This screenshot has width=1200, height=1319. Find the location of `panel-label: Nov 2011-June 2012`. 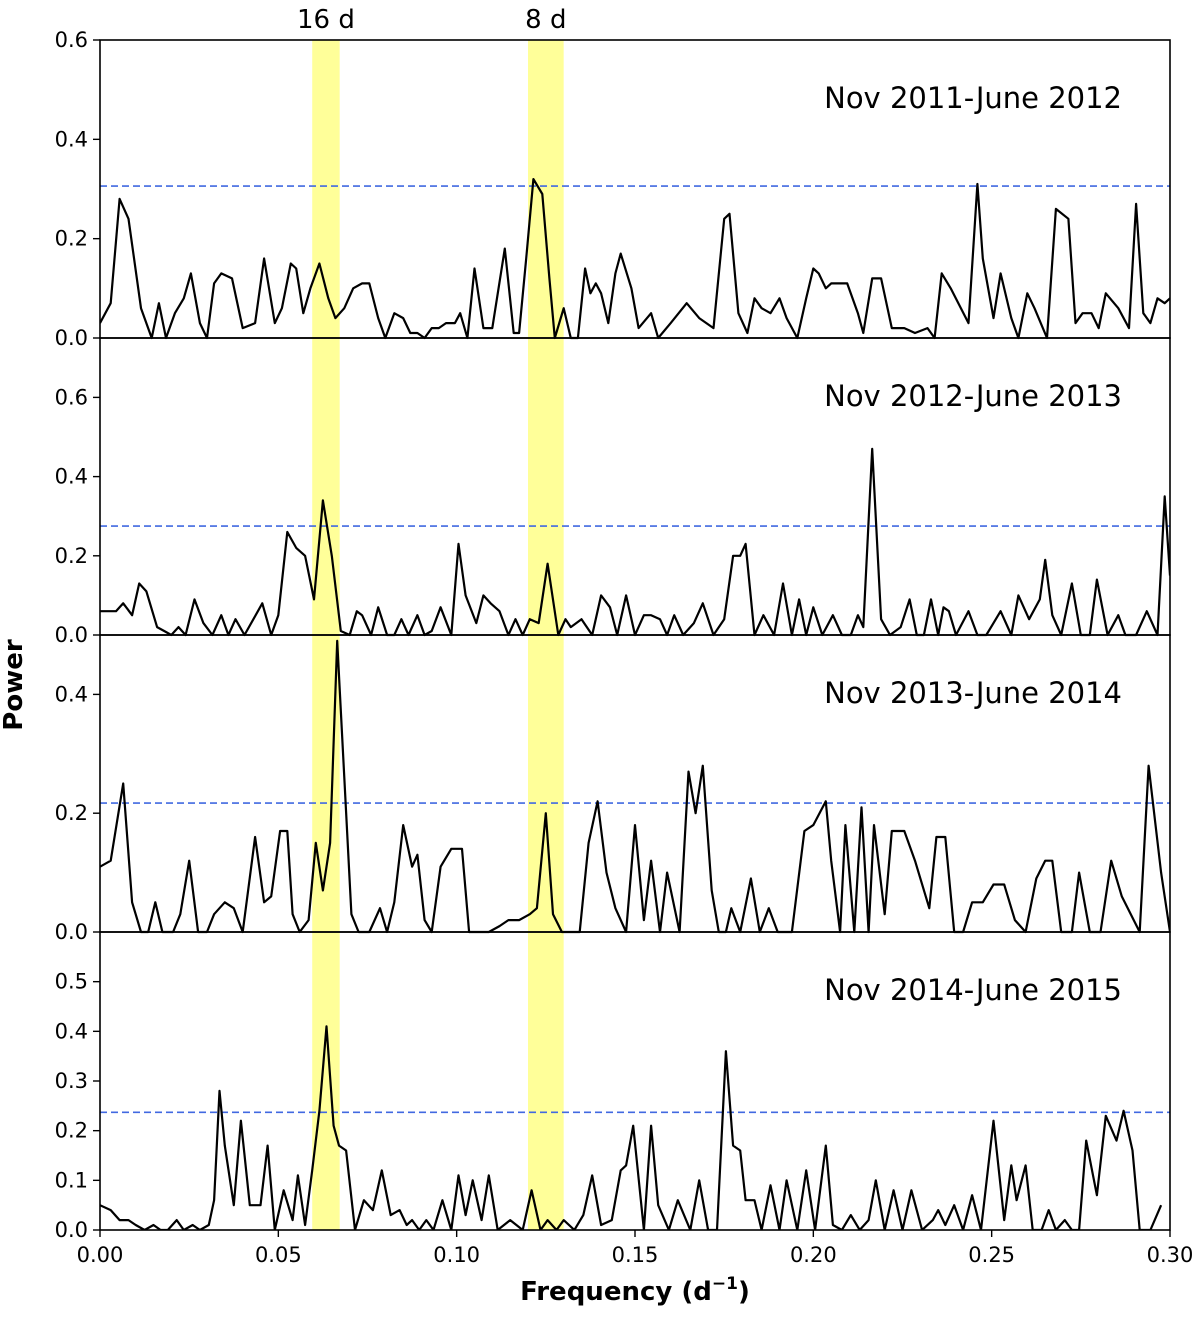

panel-label: Nov 2011-June 2012 is located at coordinates (973, 98).